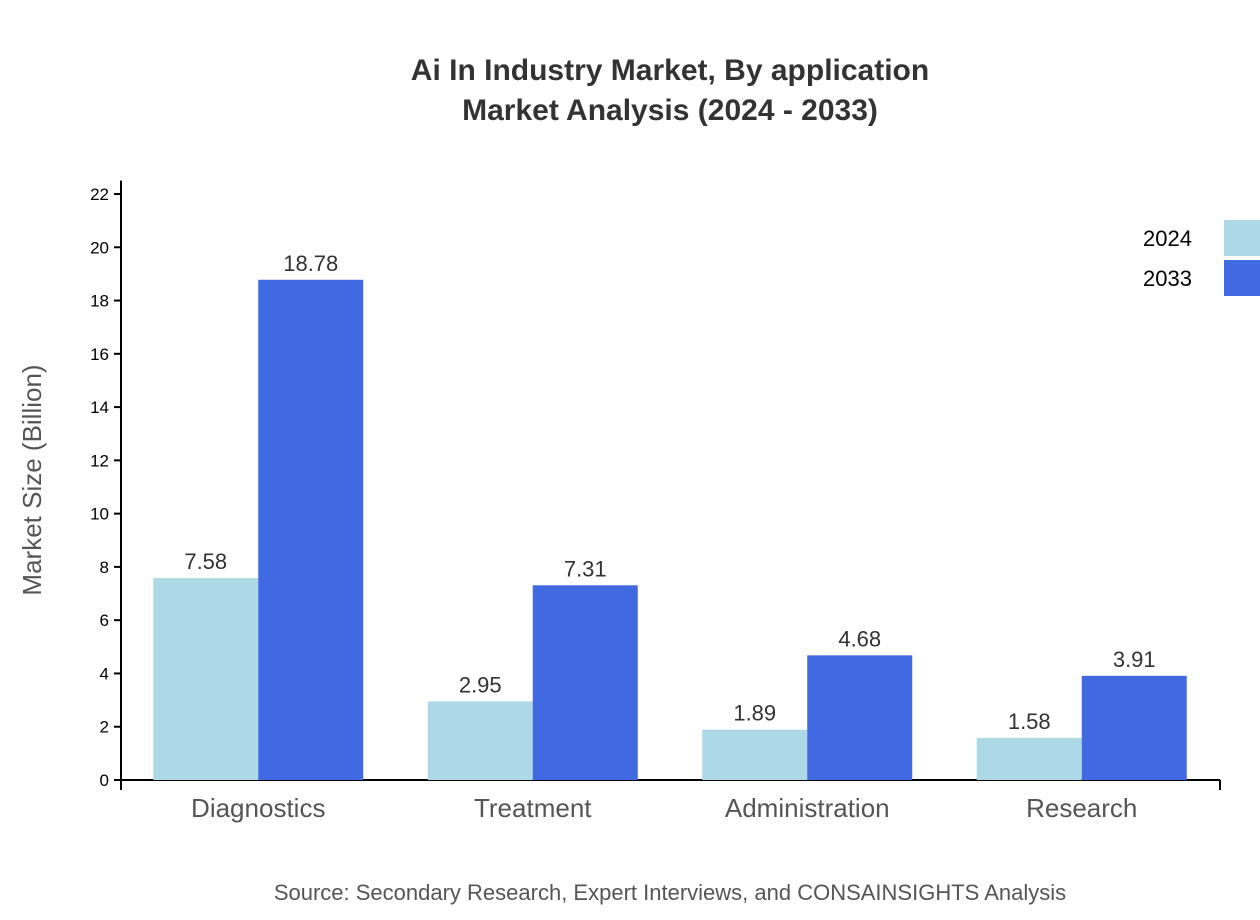  I want to click on bar-2024-treatment, so click(480, 740).